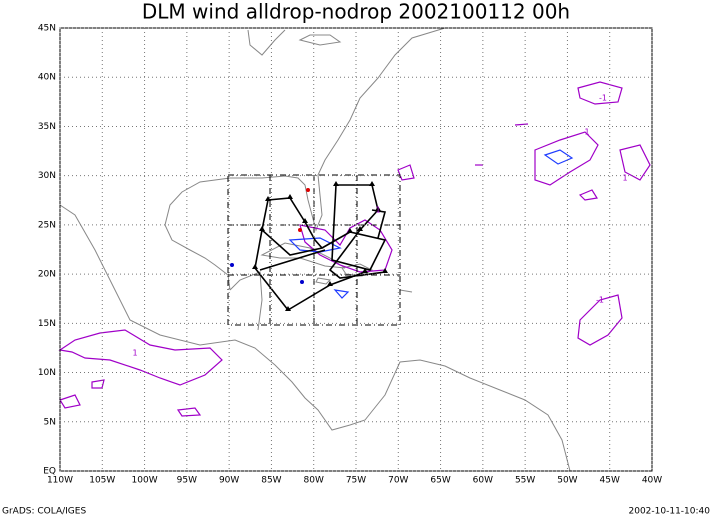 This screenshot has width=712, height=519. I want to click on x-tick-label: 55W, so click(525, 481).